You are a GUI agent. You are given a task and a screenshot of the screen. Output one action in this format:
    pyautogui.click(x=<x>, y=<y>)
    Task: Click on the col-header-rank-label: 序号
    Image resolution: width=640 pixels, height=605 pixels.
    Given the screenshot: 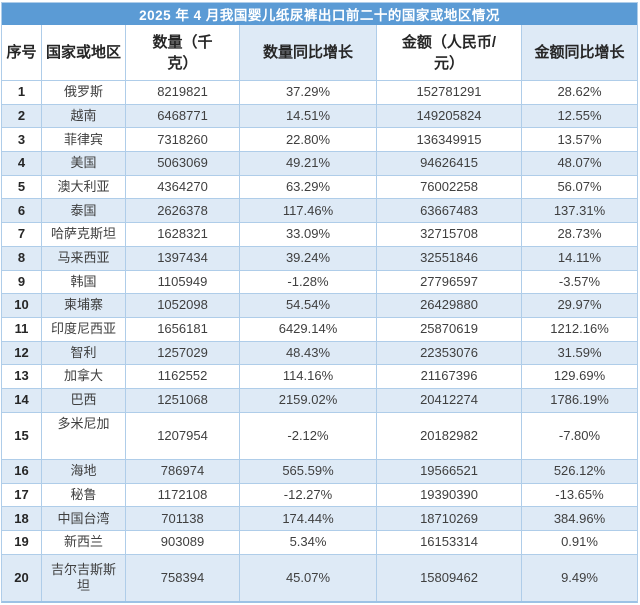 What is the action you would take?
    pyautogui.click(x=21, y=52)
    